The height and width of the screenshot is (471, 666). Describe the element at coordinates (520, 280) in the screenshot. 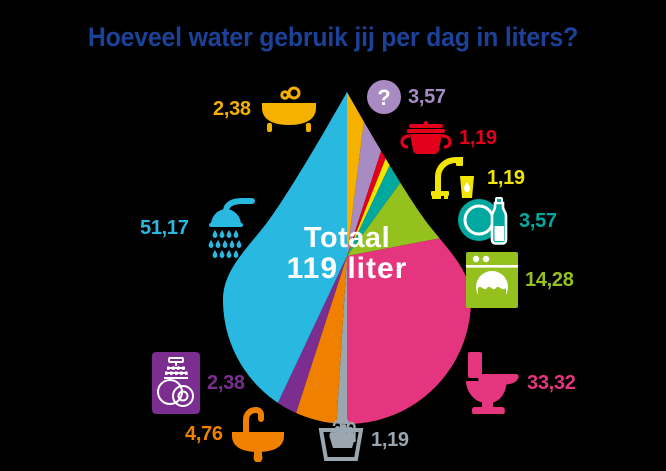

I see `legend-item-wasmachine: 14,28` at that location.